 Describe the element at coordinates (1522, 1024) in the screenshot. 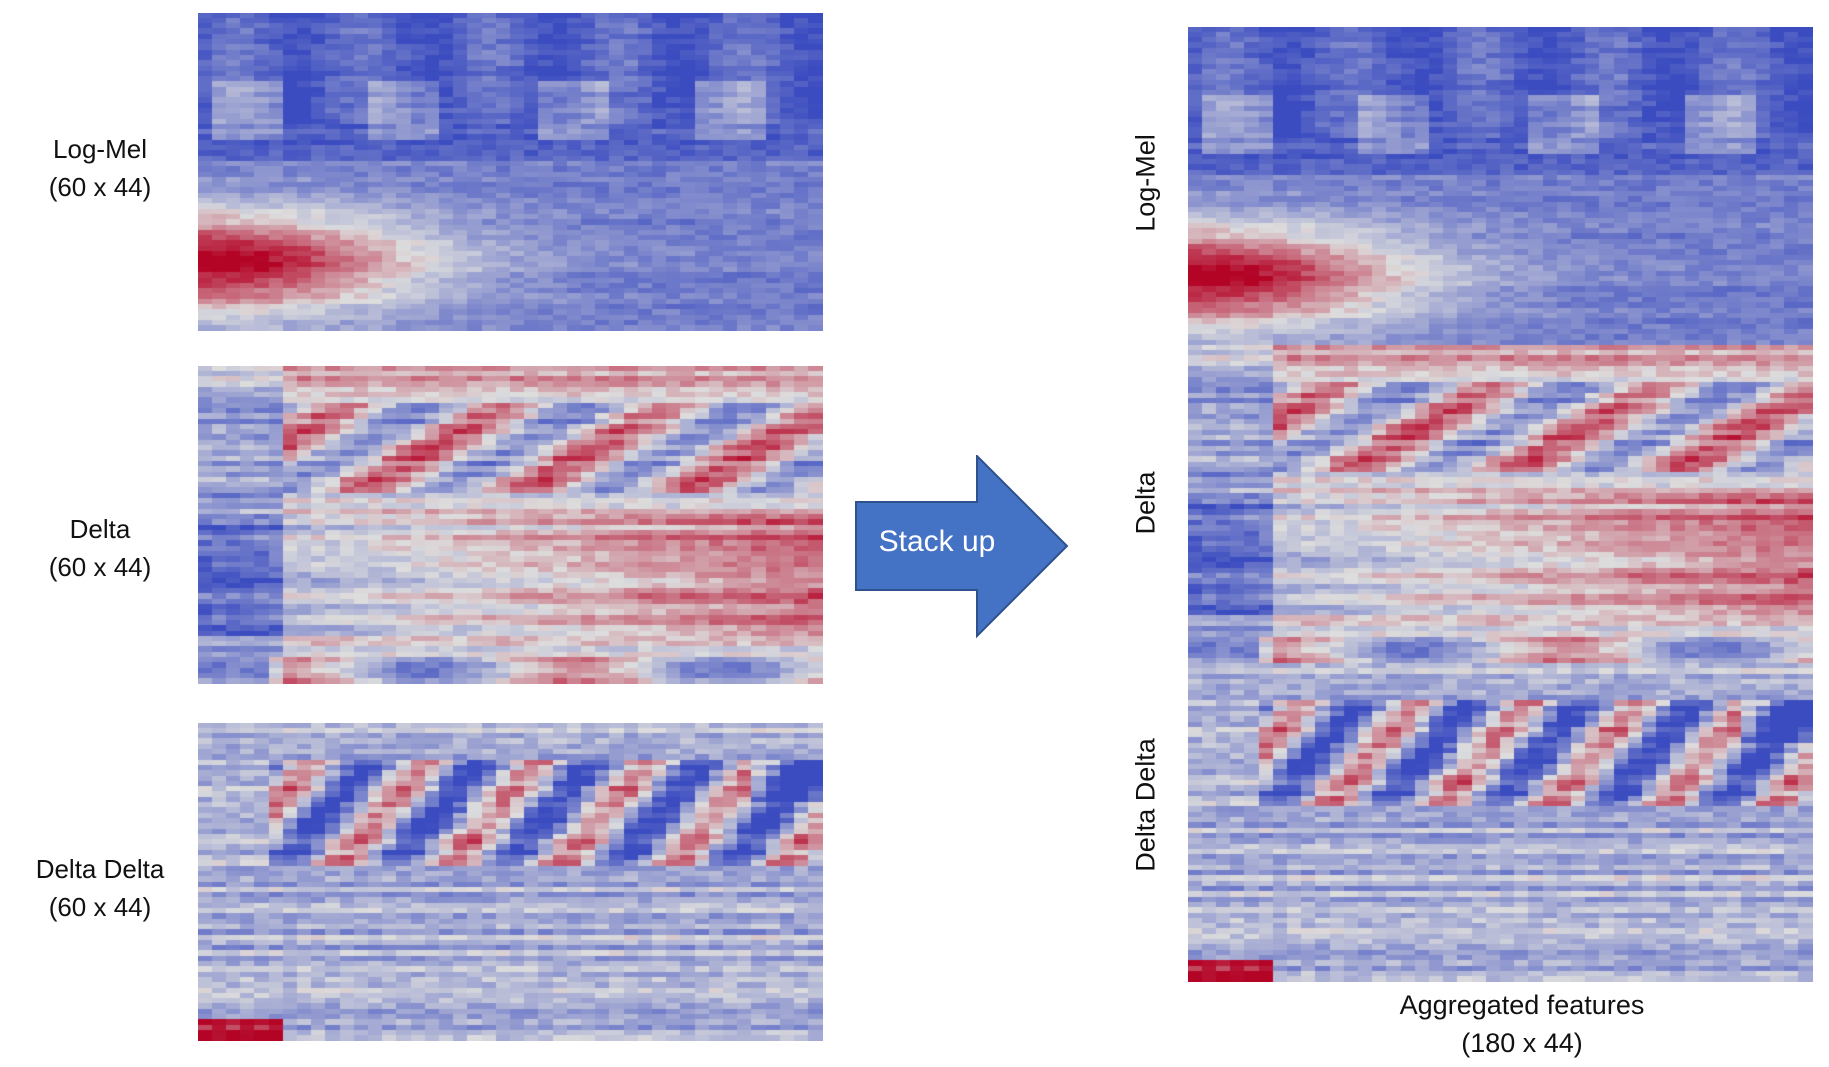

I see `aggregated-caption: Aggregated features (180 x 44)` at that location.